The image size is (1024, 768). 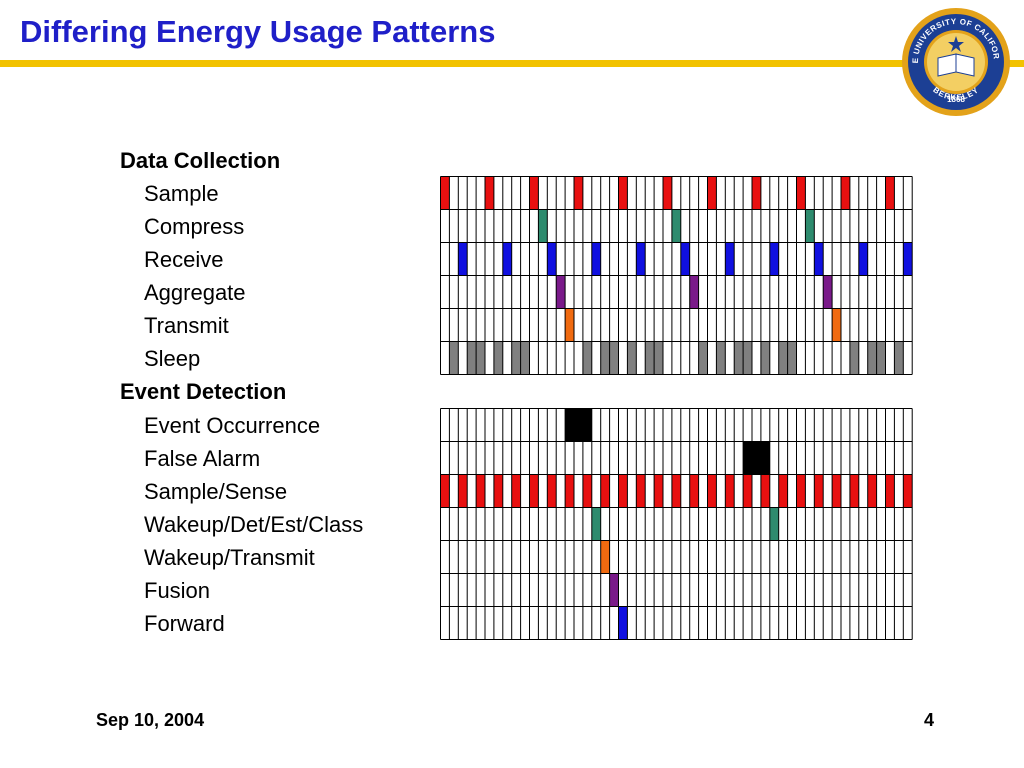 I want to click on row-label-fusion: Fusion, so click(x=177, y=590).